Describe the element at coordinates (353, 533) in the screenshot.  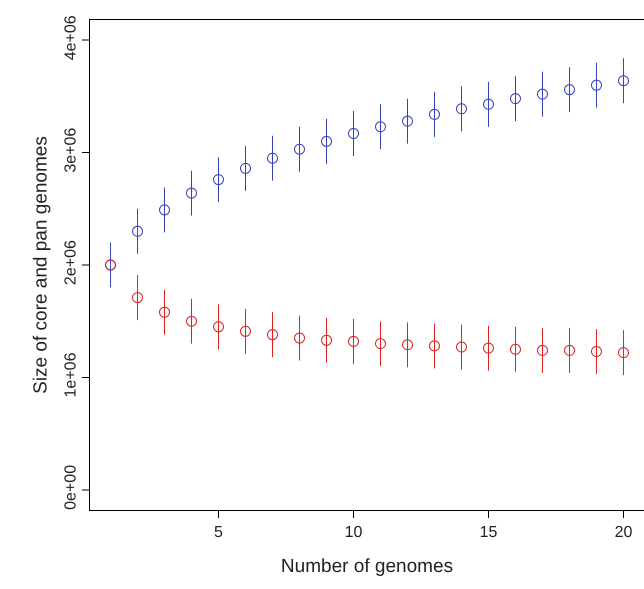
I see `x-tick-label: 10` at that location.